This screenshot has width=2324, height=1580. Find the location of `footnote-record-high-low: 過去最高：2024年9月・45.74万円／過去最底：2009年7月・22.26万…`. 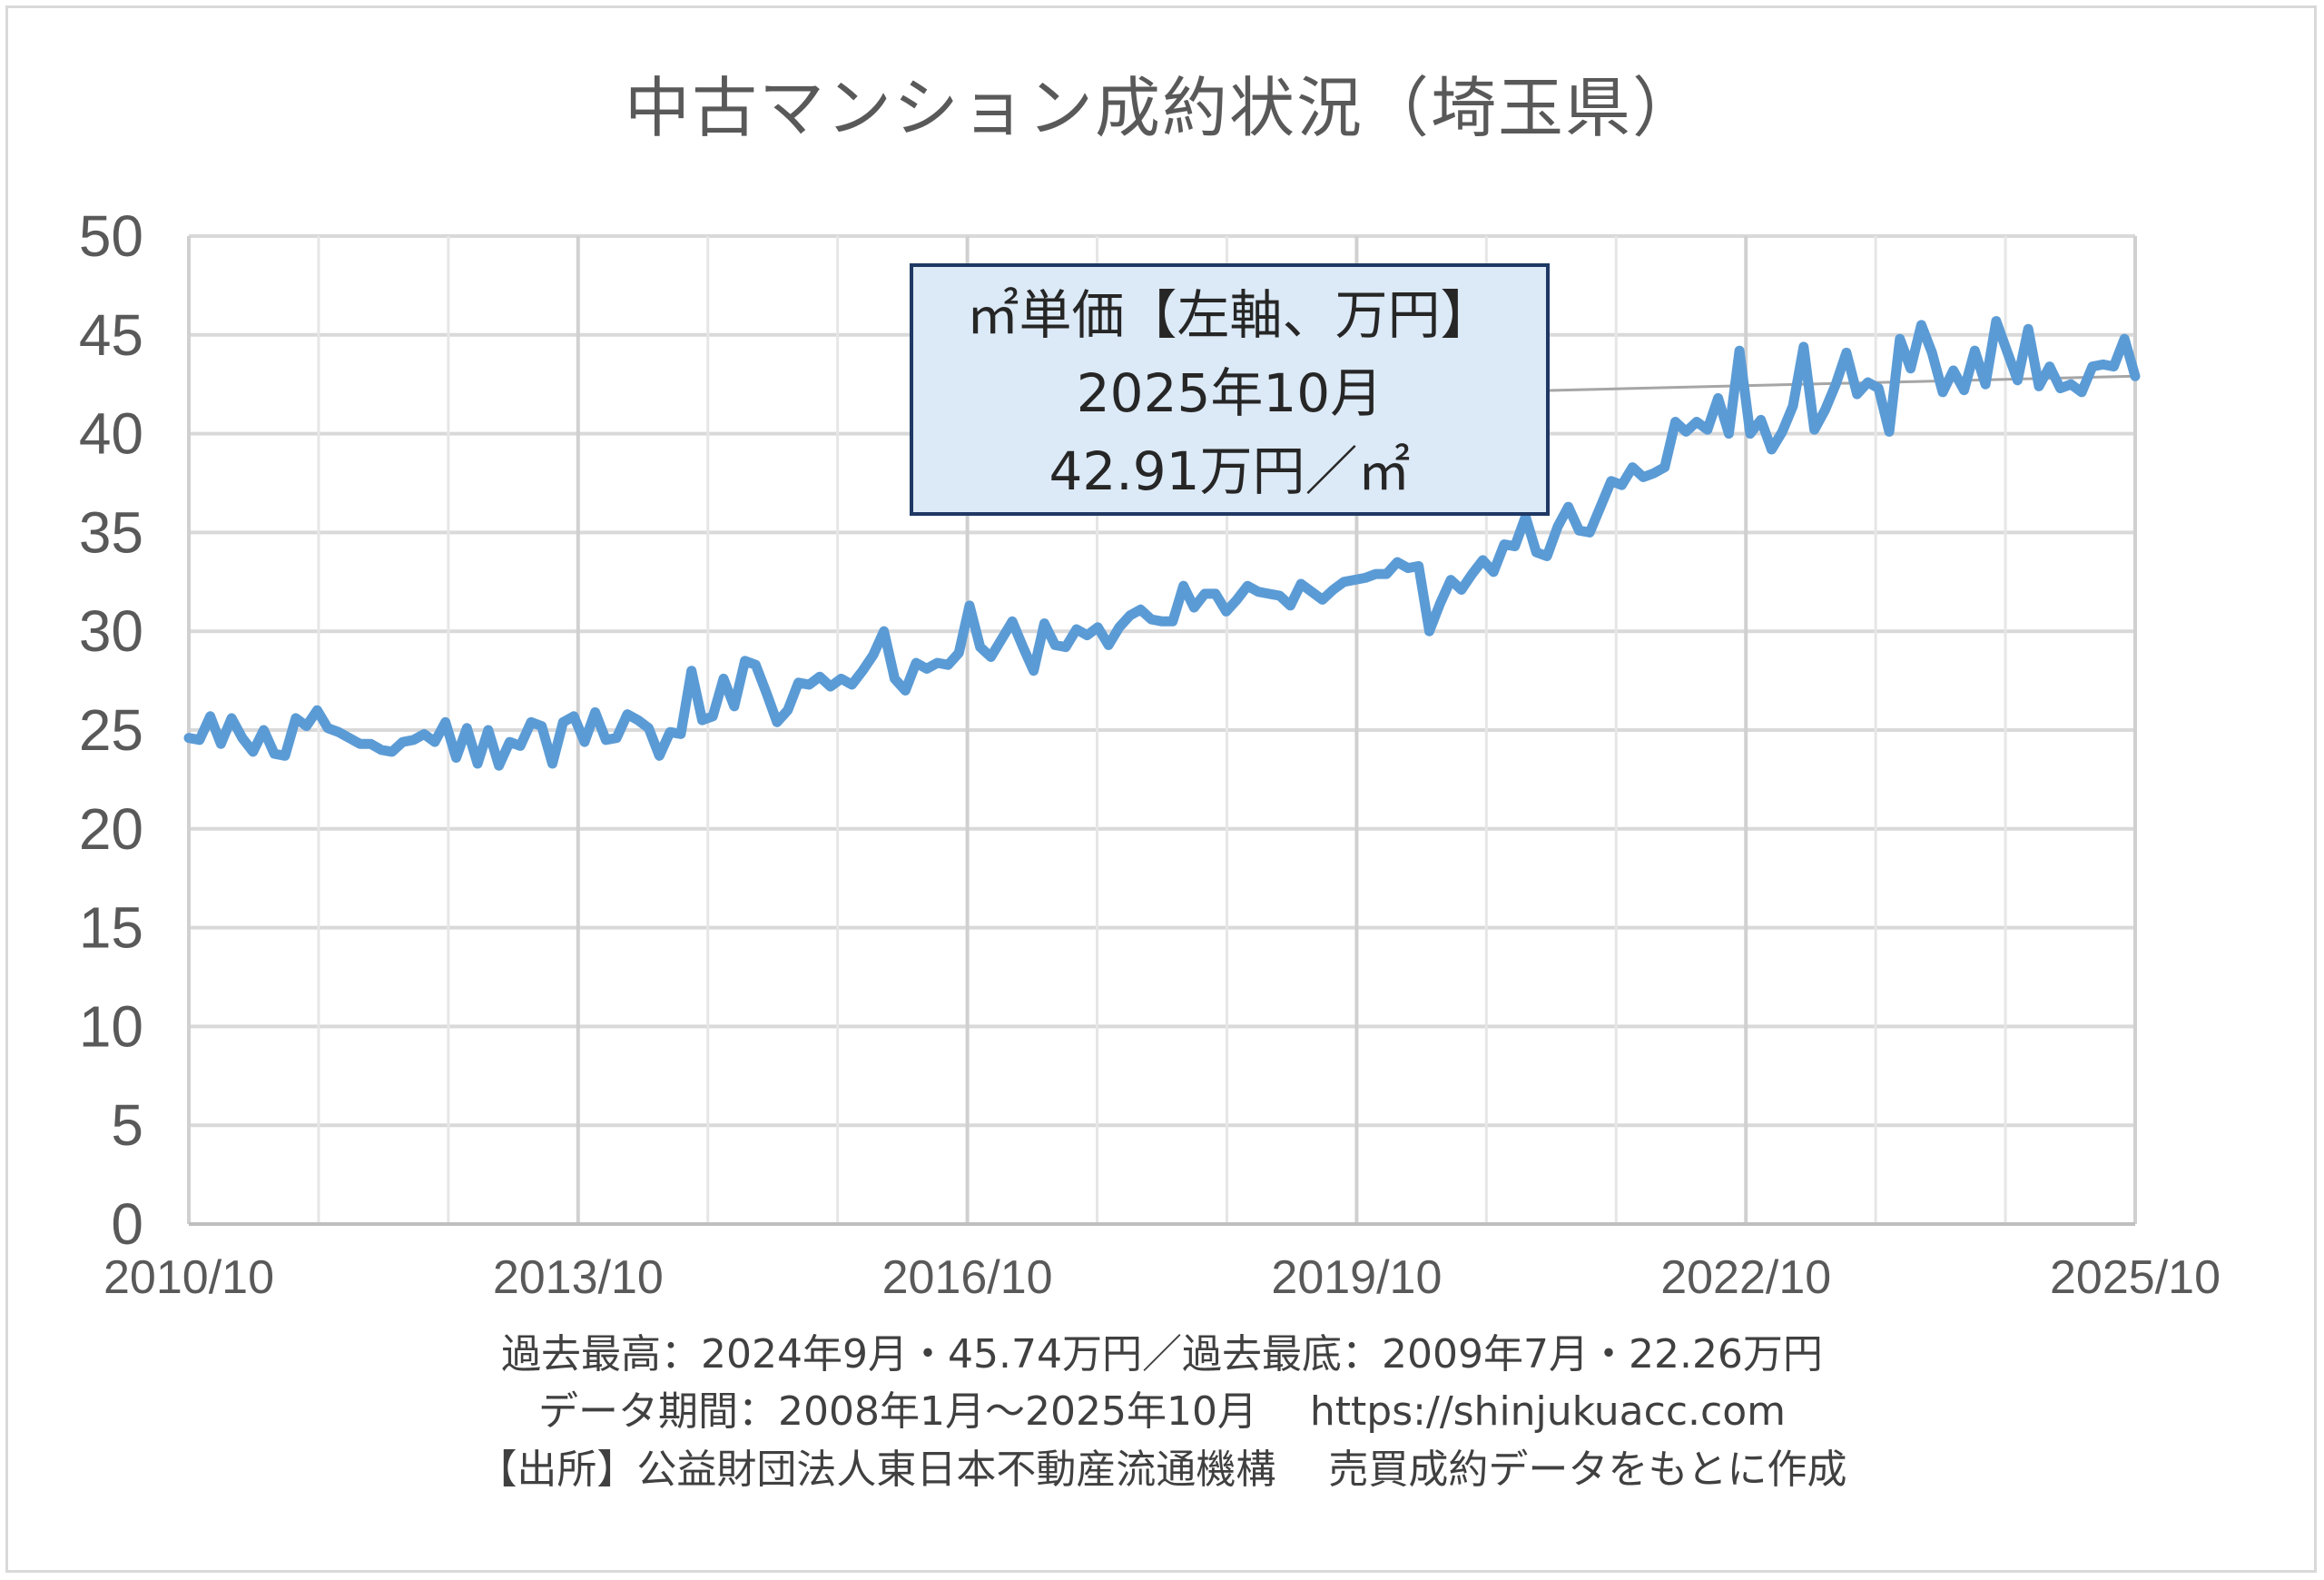

footnote-record-high-low: 過去最高：2024年9月・45.74万円／過去最底：2009年7月・22.26万… is located at coordinates (1162, 1355).